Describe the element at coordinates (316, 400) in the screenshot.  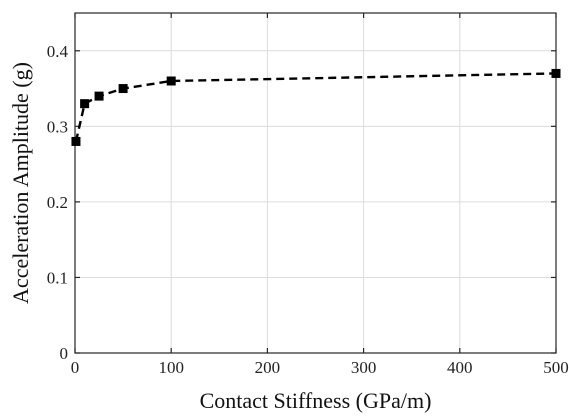
I see `x-axis-label: Contact Stiffness (GPa/m)` at that location.